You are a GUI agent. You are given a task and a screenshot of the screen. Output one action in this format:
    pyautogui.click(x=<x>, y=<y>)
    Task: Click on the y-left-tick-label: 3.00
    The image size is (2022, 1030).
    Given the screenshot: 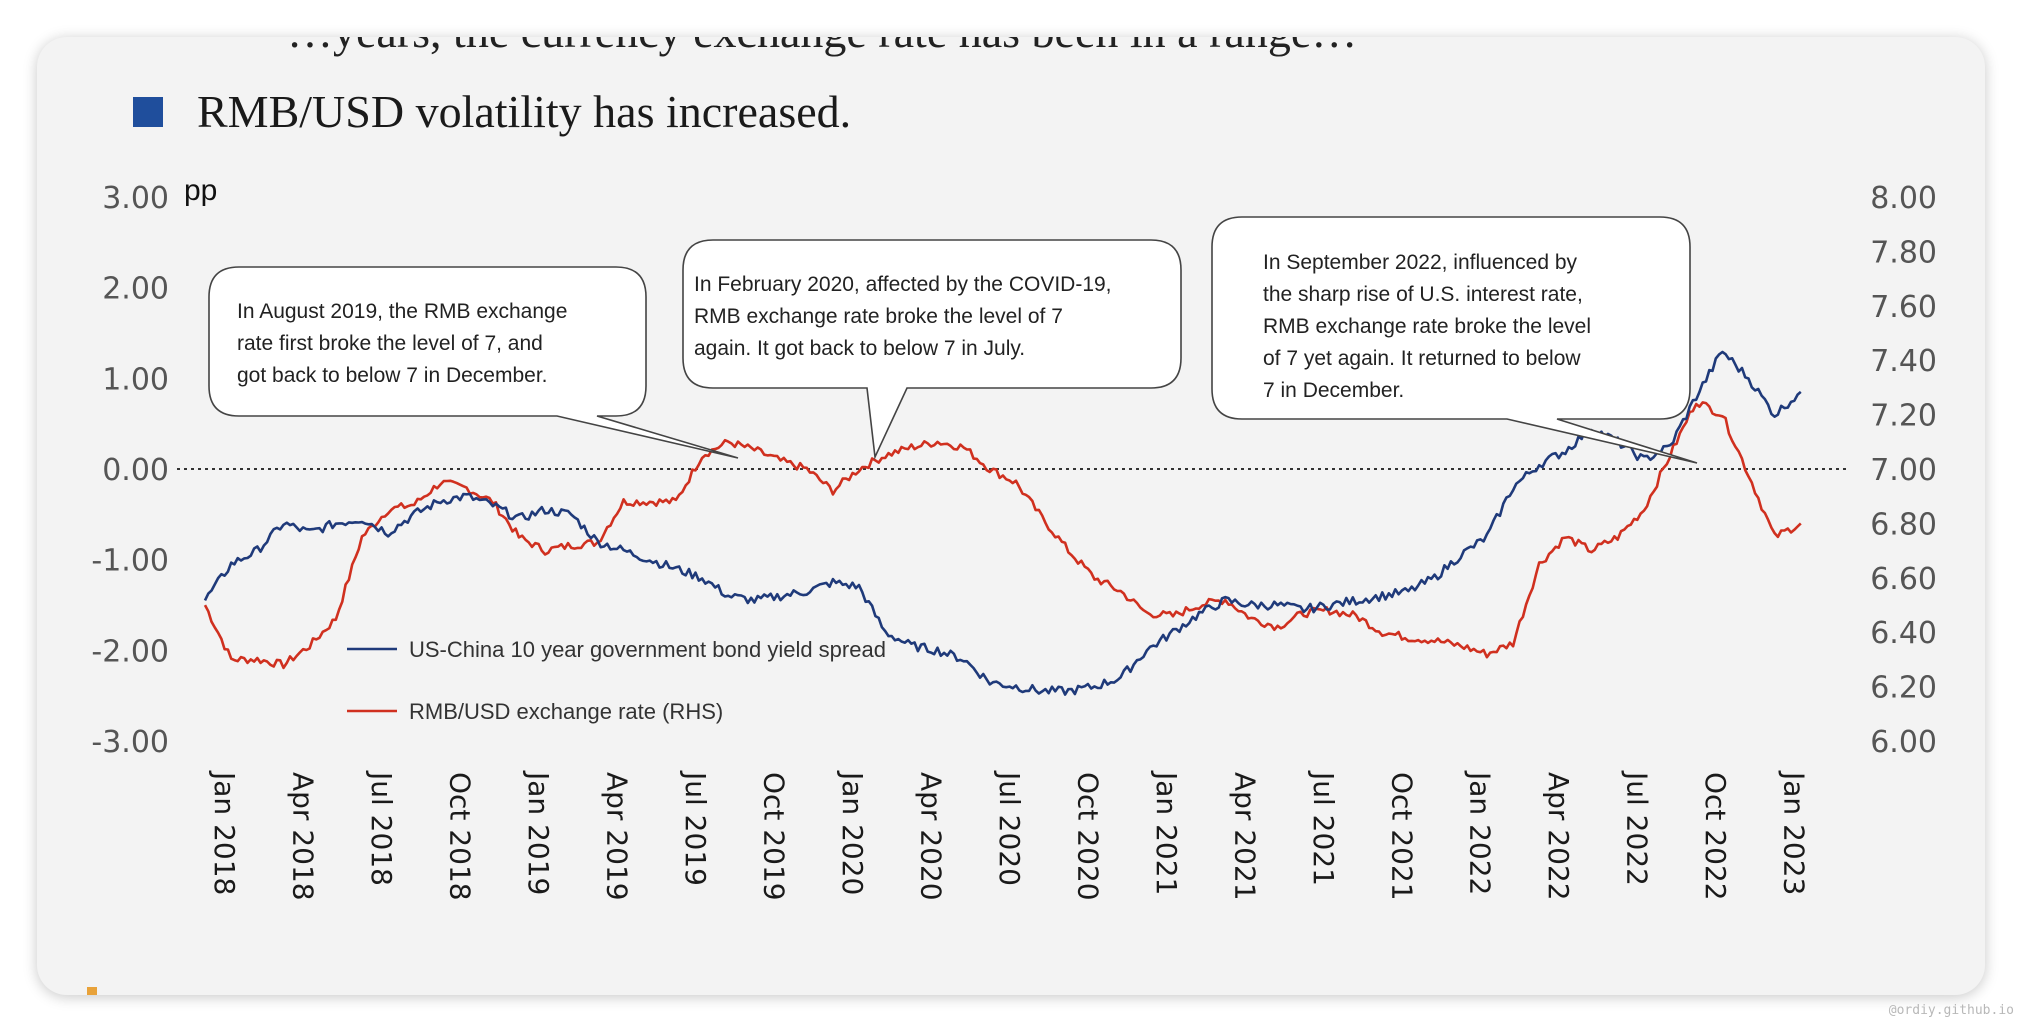 What is the action you would take?
    pyautogui.click(x=135, y=198)
    